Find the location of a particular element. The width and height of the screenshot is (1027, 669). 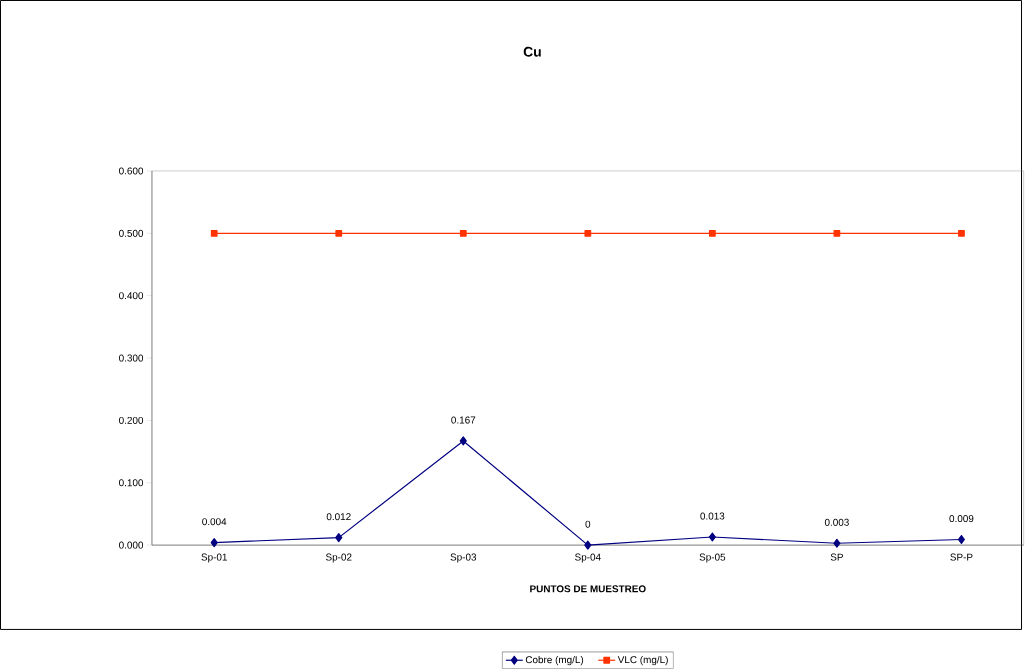

data-label: 0 is located at coordinates (588, 524).